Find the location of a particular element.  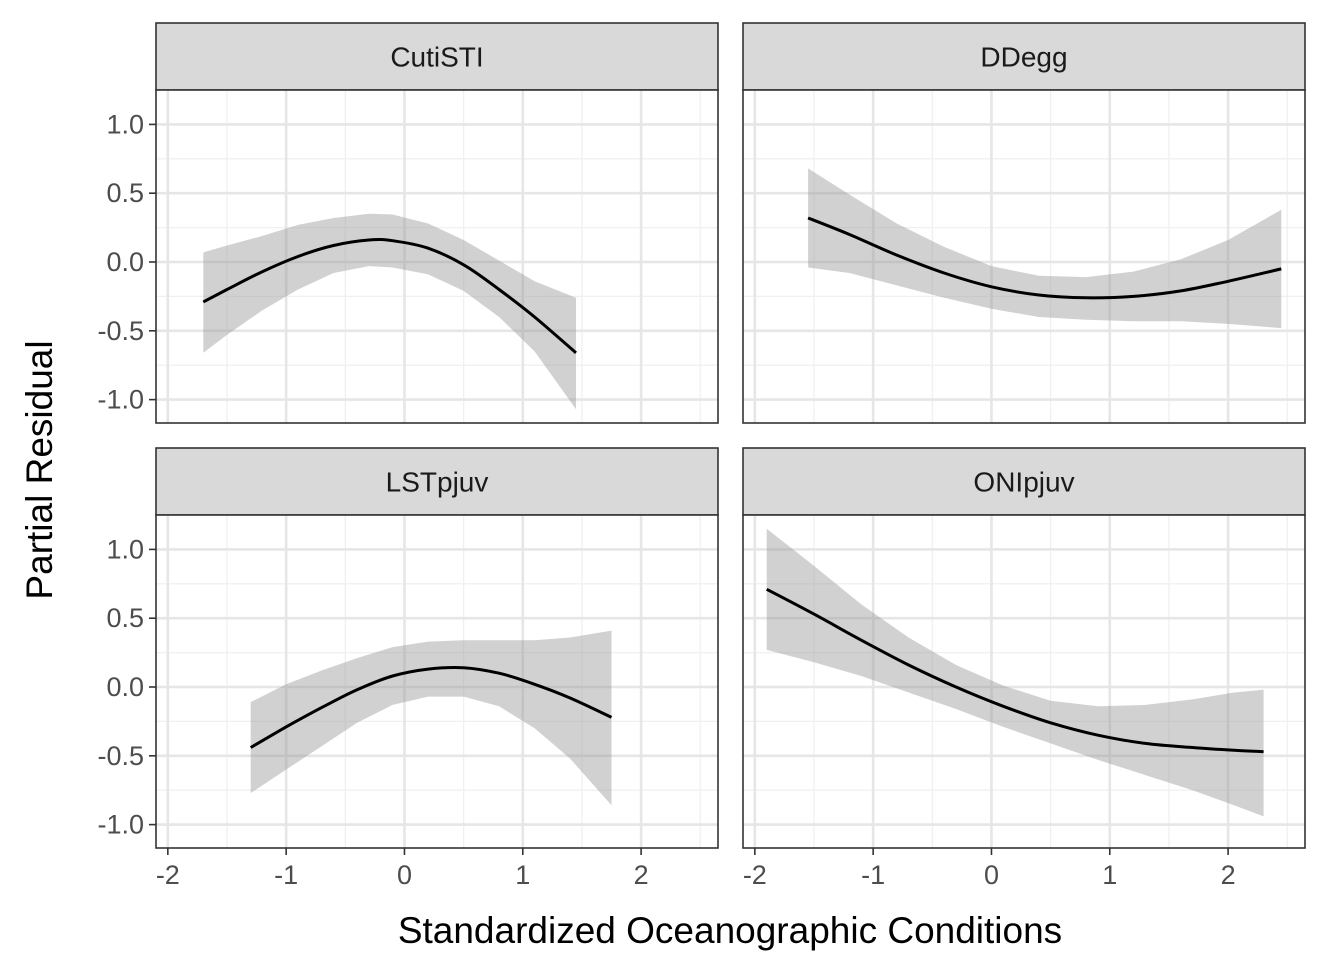

facet-strip-label: LSTpjuv is located at coordinates (437, 482).